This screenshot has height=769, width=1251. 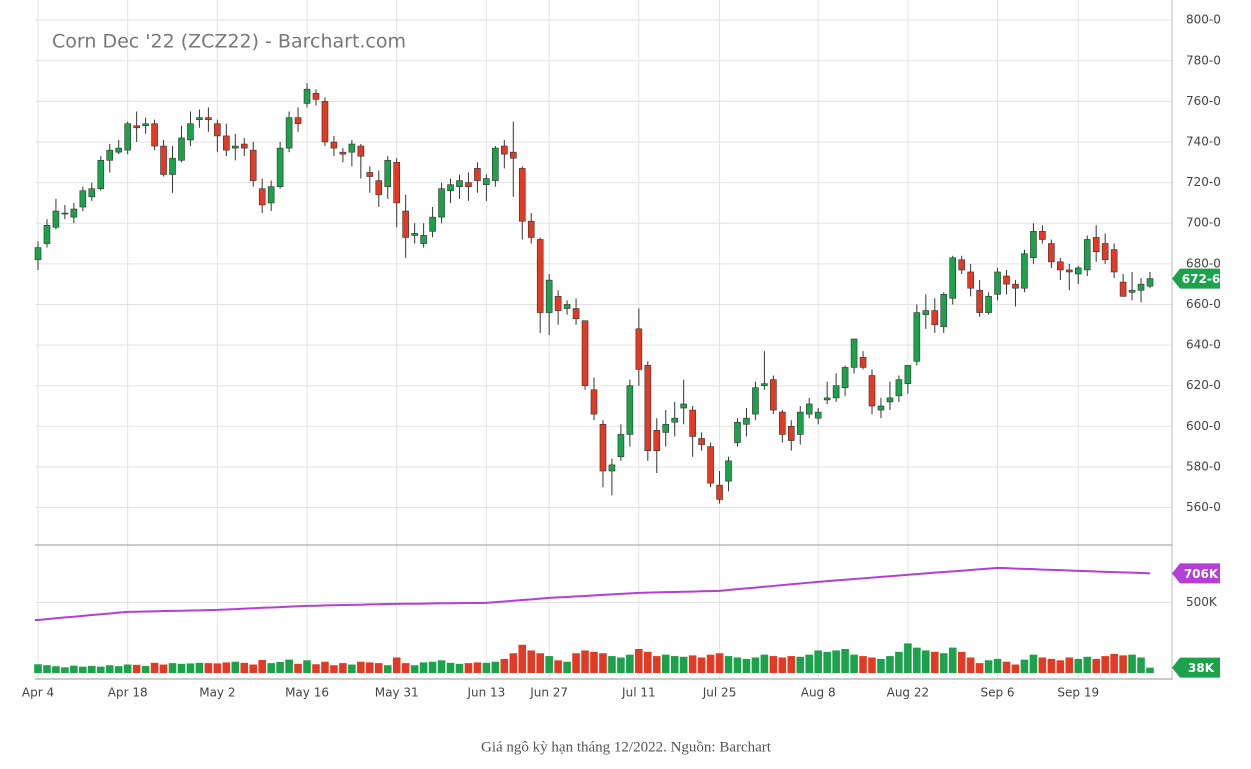 What do you see at coordinates (1203, 223) in the screenshot?
I see `y-tick-label: 700-0` at bounding box center [1203, 223].